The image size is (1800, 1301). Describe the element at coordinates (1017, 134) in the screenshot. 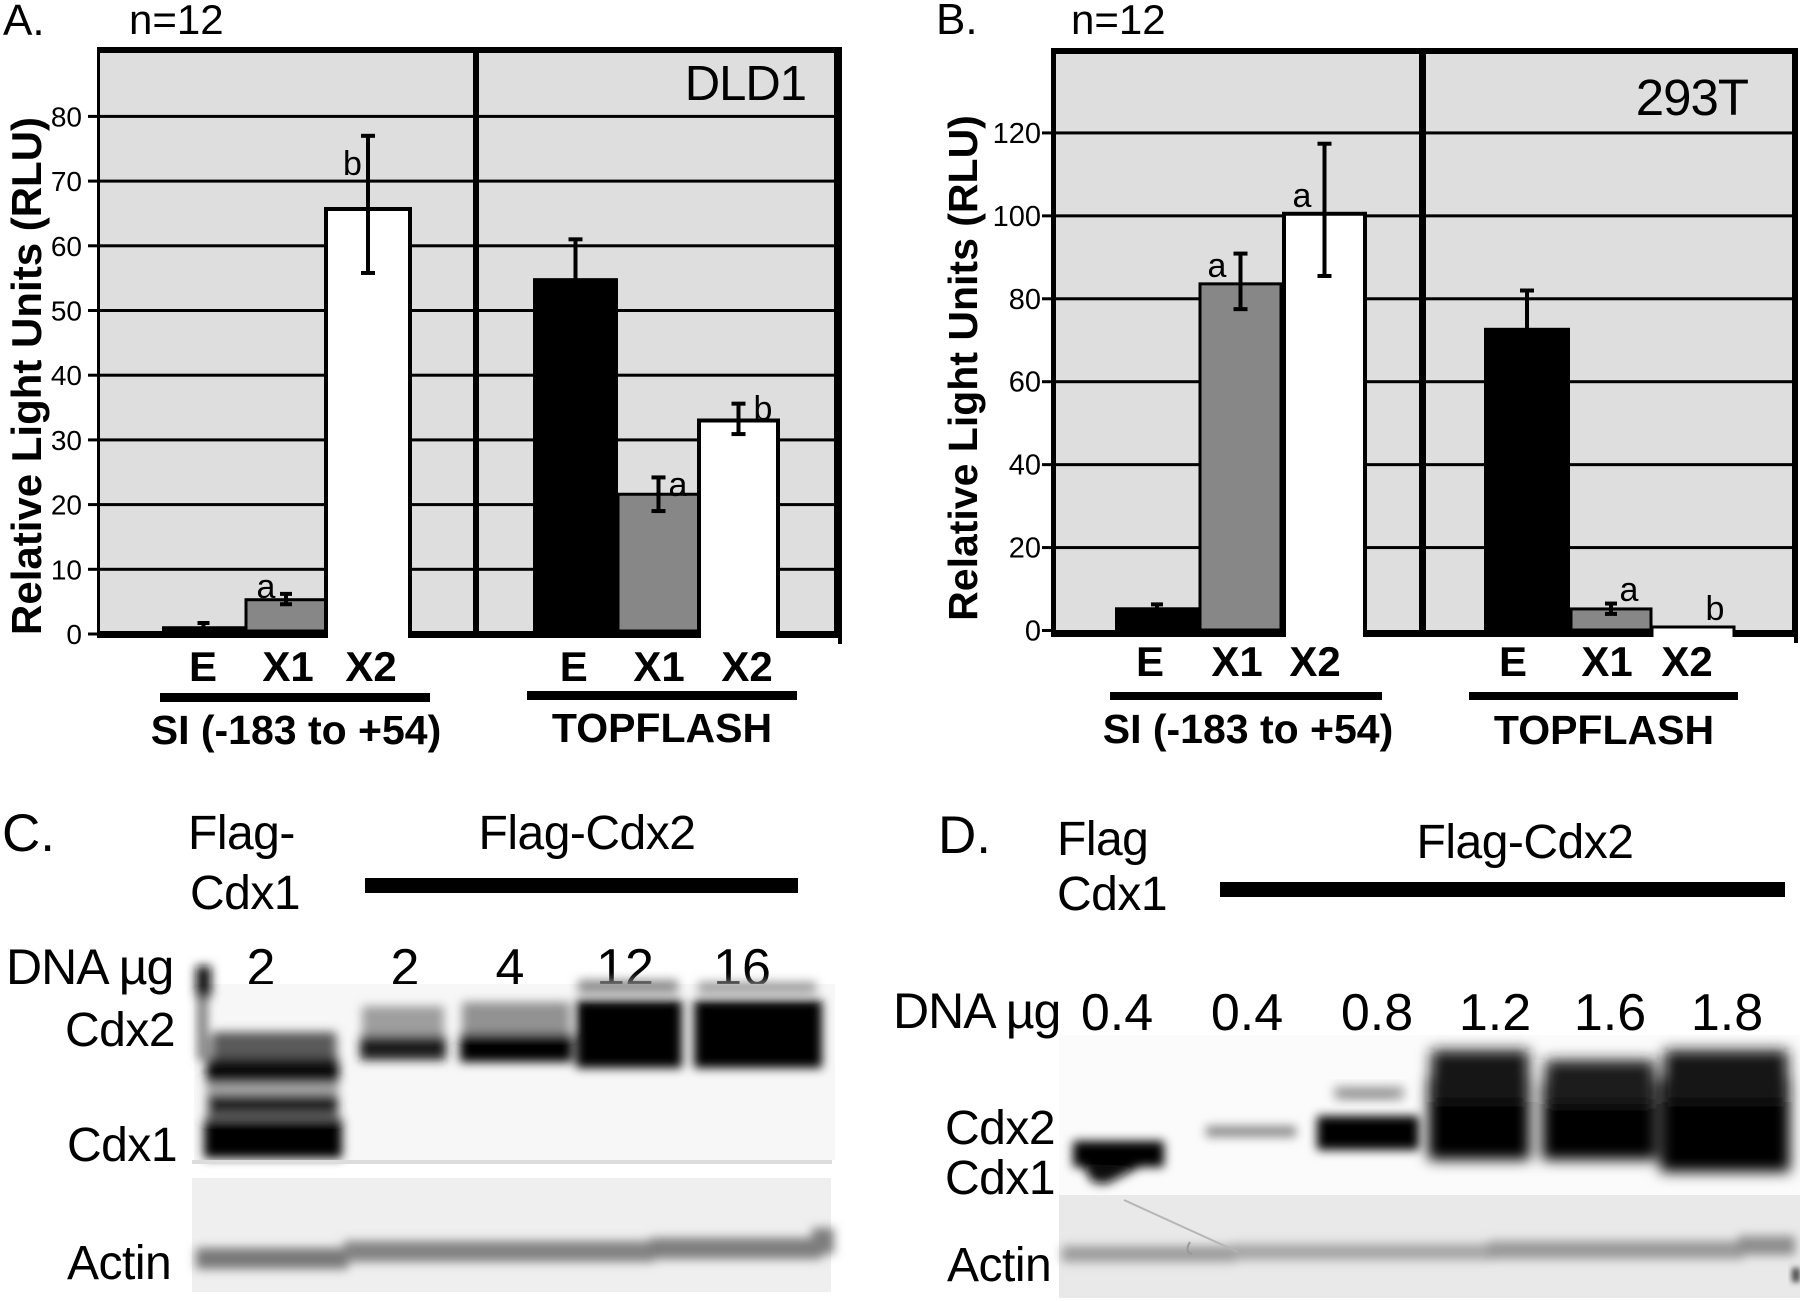

I see `svg-text: 120` at that location.